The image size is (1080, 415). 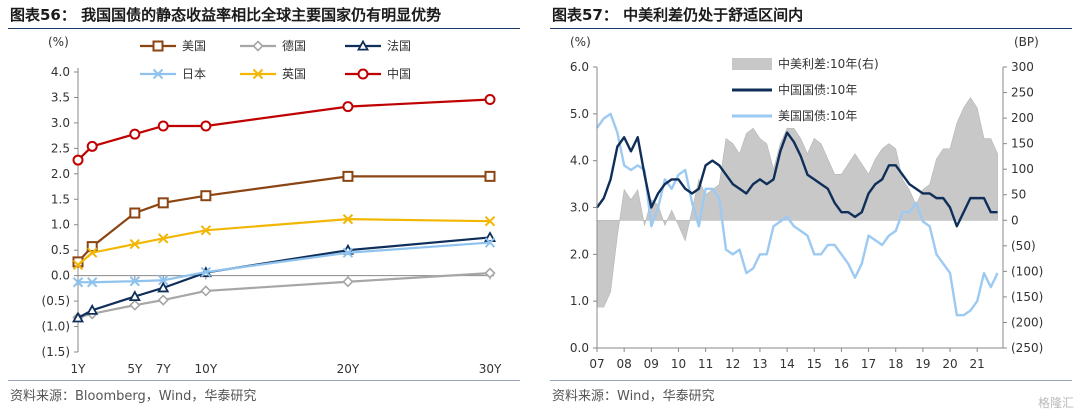 What do you see at coordinates (60, 199) in the screenshot?
I see `left-y-tick-label: 1.5` at bounding box center [60, 199].